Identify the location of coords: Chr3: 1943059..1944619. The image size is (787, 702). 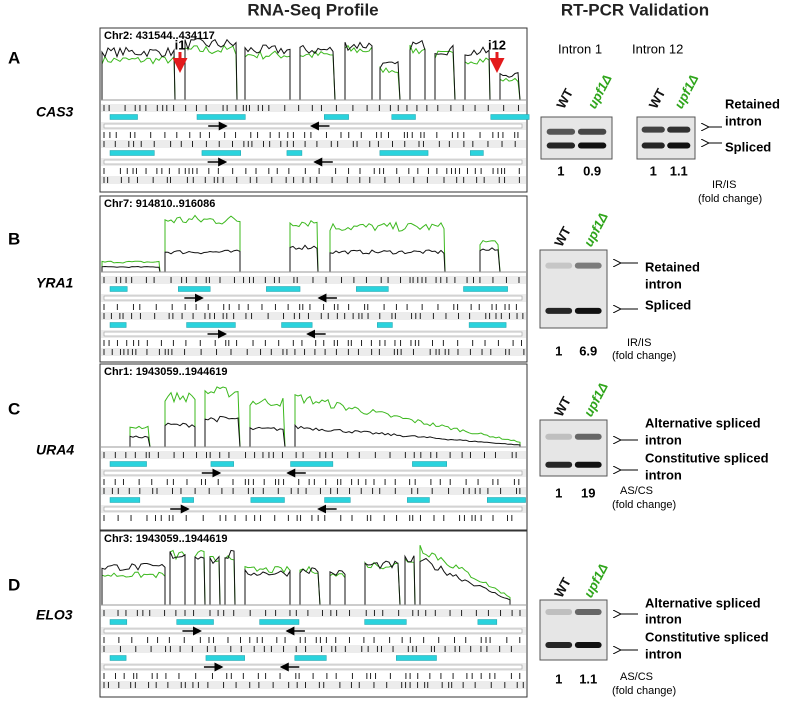
(166, 539).